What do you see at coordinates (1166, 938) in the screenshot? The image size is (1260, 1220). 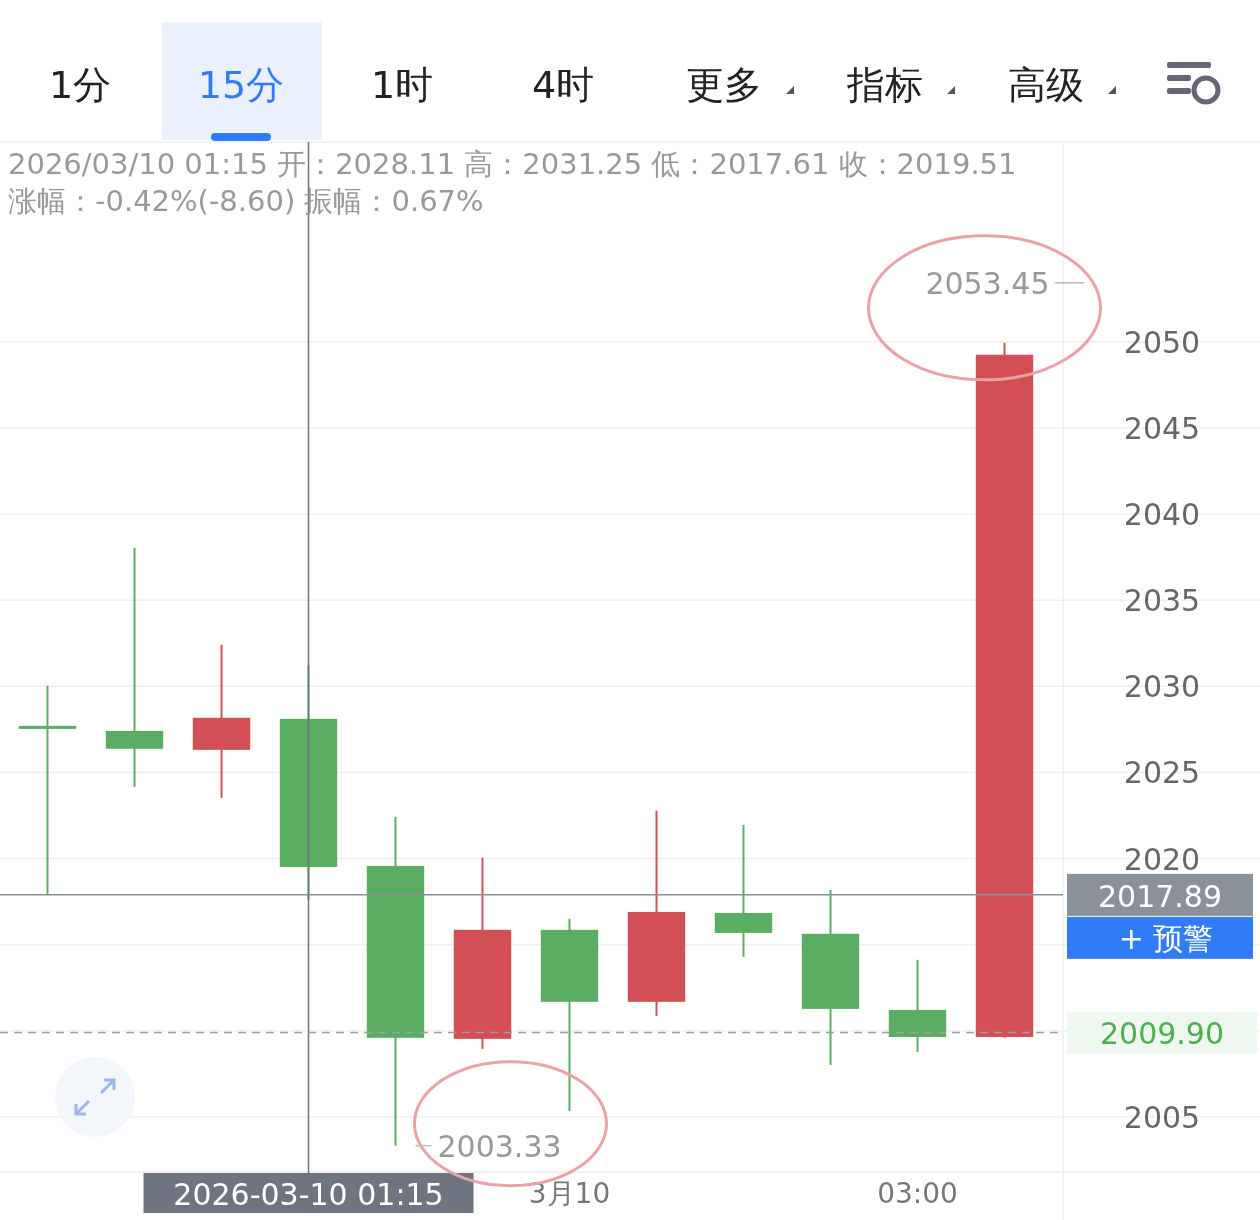 I see `text: + 预警` at bounding box center [1166, 938].